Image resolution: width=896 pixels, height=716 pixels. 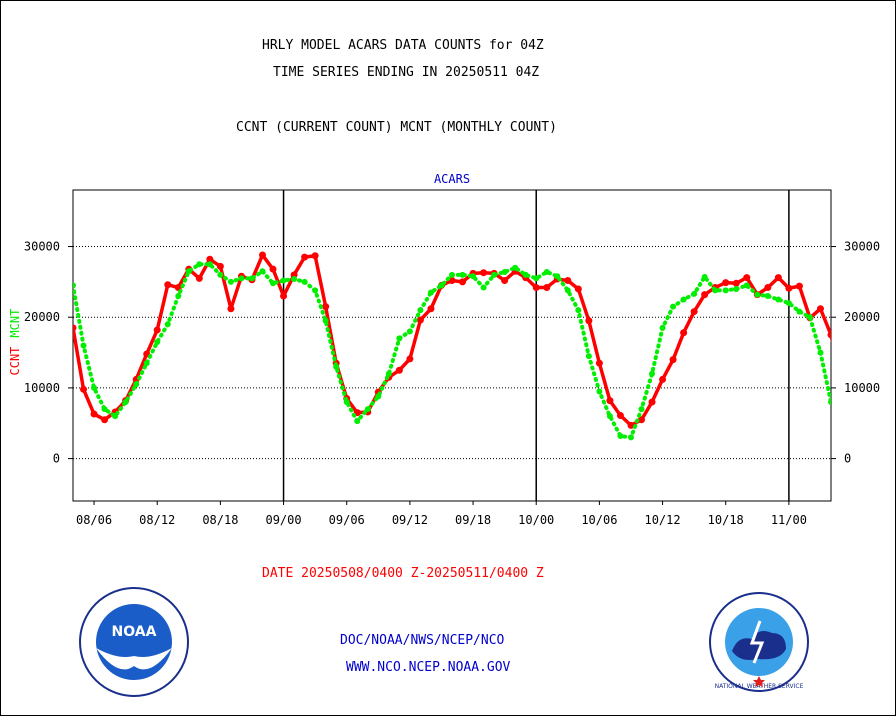 What do you see at coordinates (42, 317) in the screenshot?
I see `y-tick-label-left: 20000` at bounding box center [42, 317].